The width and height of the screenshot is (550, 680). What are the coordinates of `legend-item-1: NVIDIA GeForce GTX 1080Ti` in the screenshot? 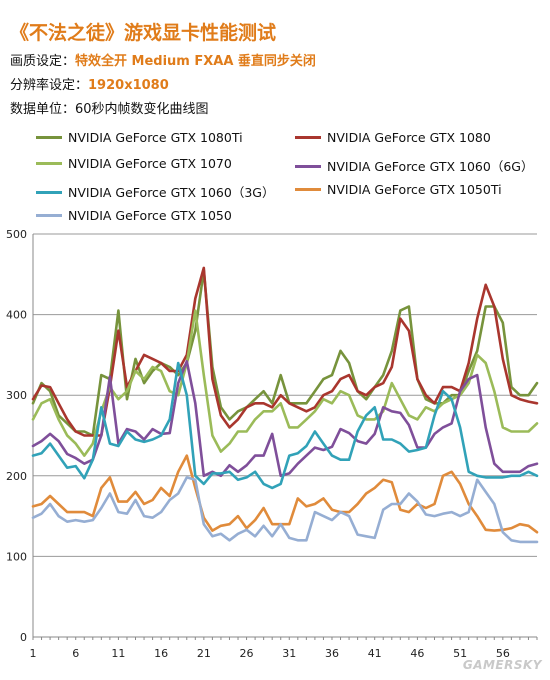 It's located at (139, 137).